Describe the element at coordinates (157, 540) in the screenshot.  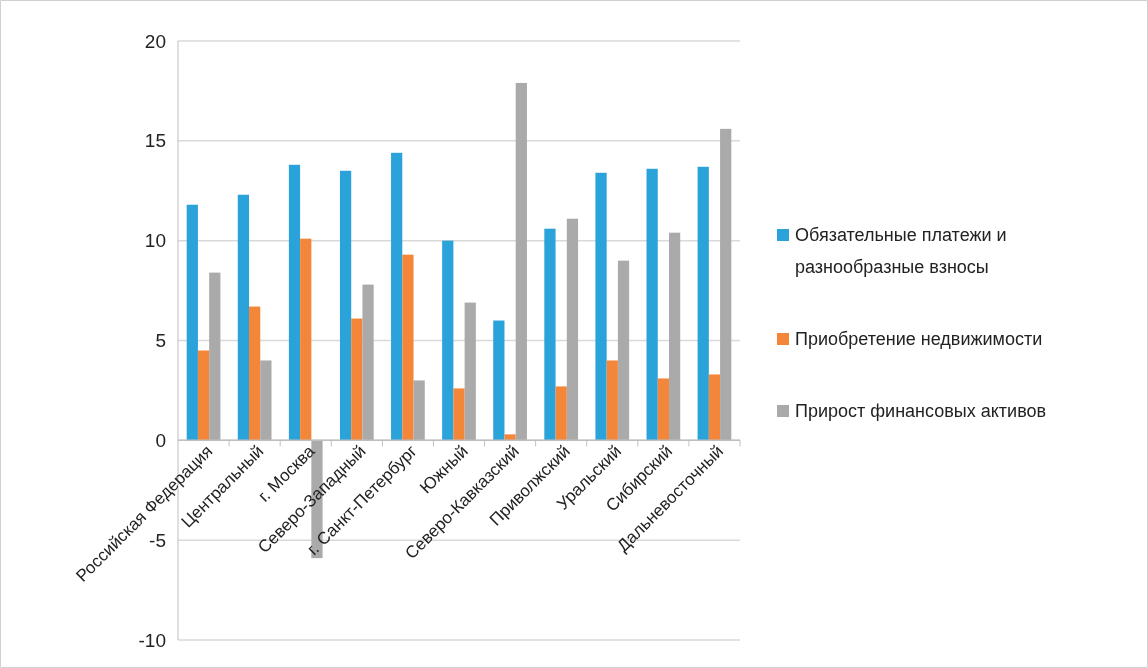
I see `y-tick-label: -5` at that location.